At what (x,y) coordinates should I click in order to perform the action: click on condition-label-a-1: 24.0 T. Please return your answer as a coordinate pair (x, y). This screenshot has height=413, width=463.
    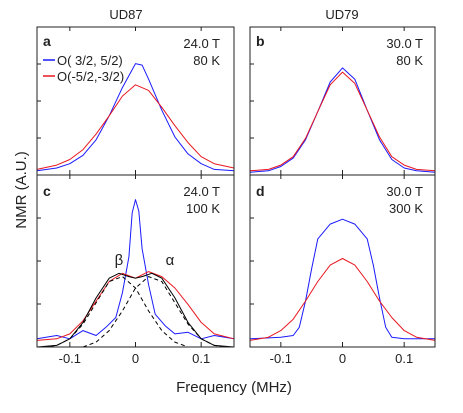
    Looking at the image, I should click on (201, 43).